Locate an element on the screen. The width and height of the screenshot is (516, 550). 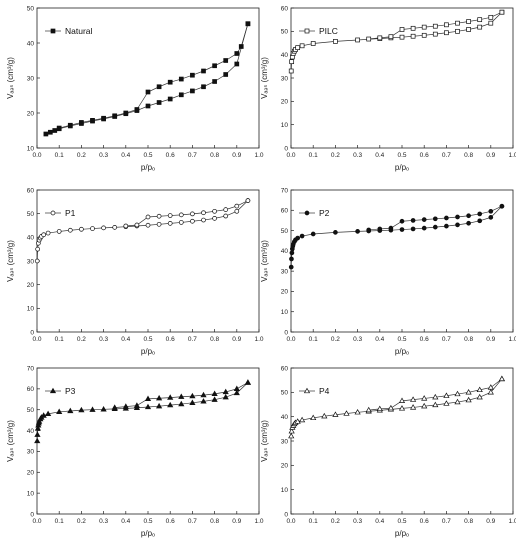
y-tick-label: 70 is located at coordinates (285, 190).